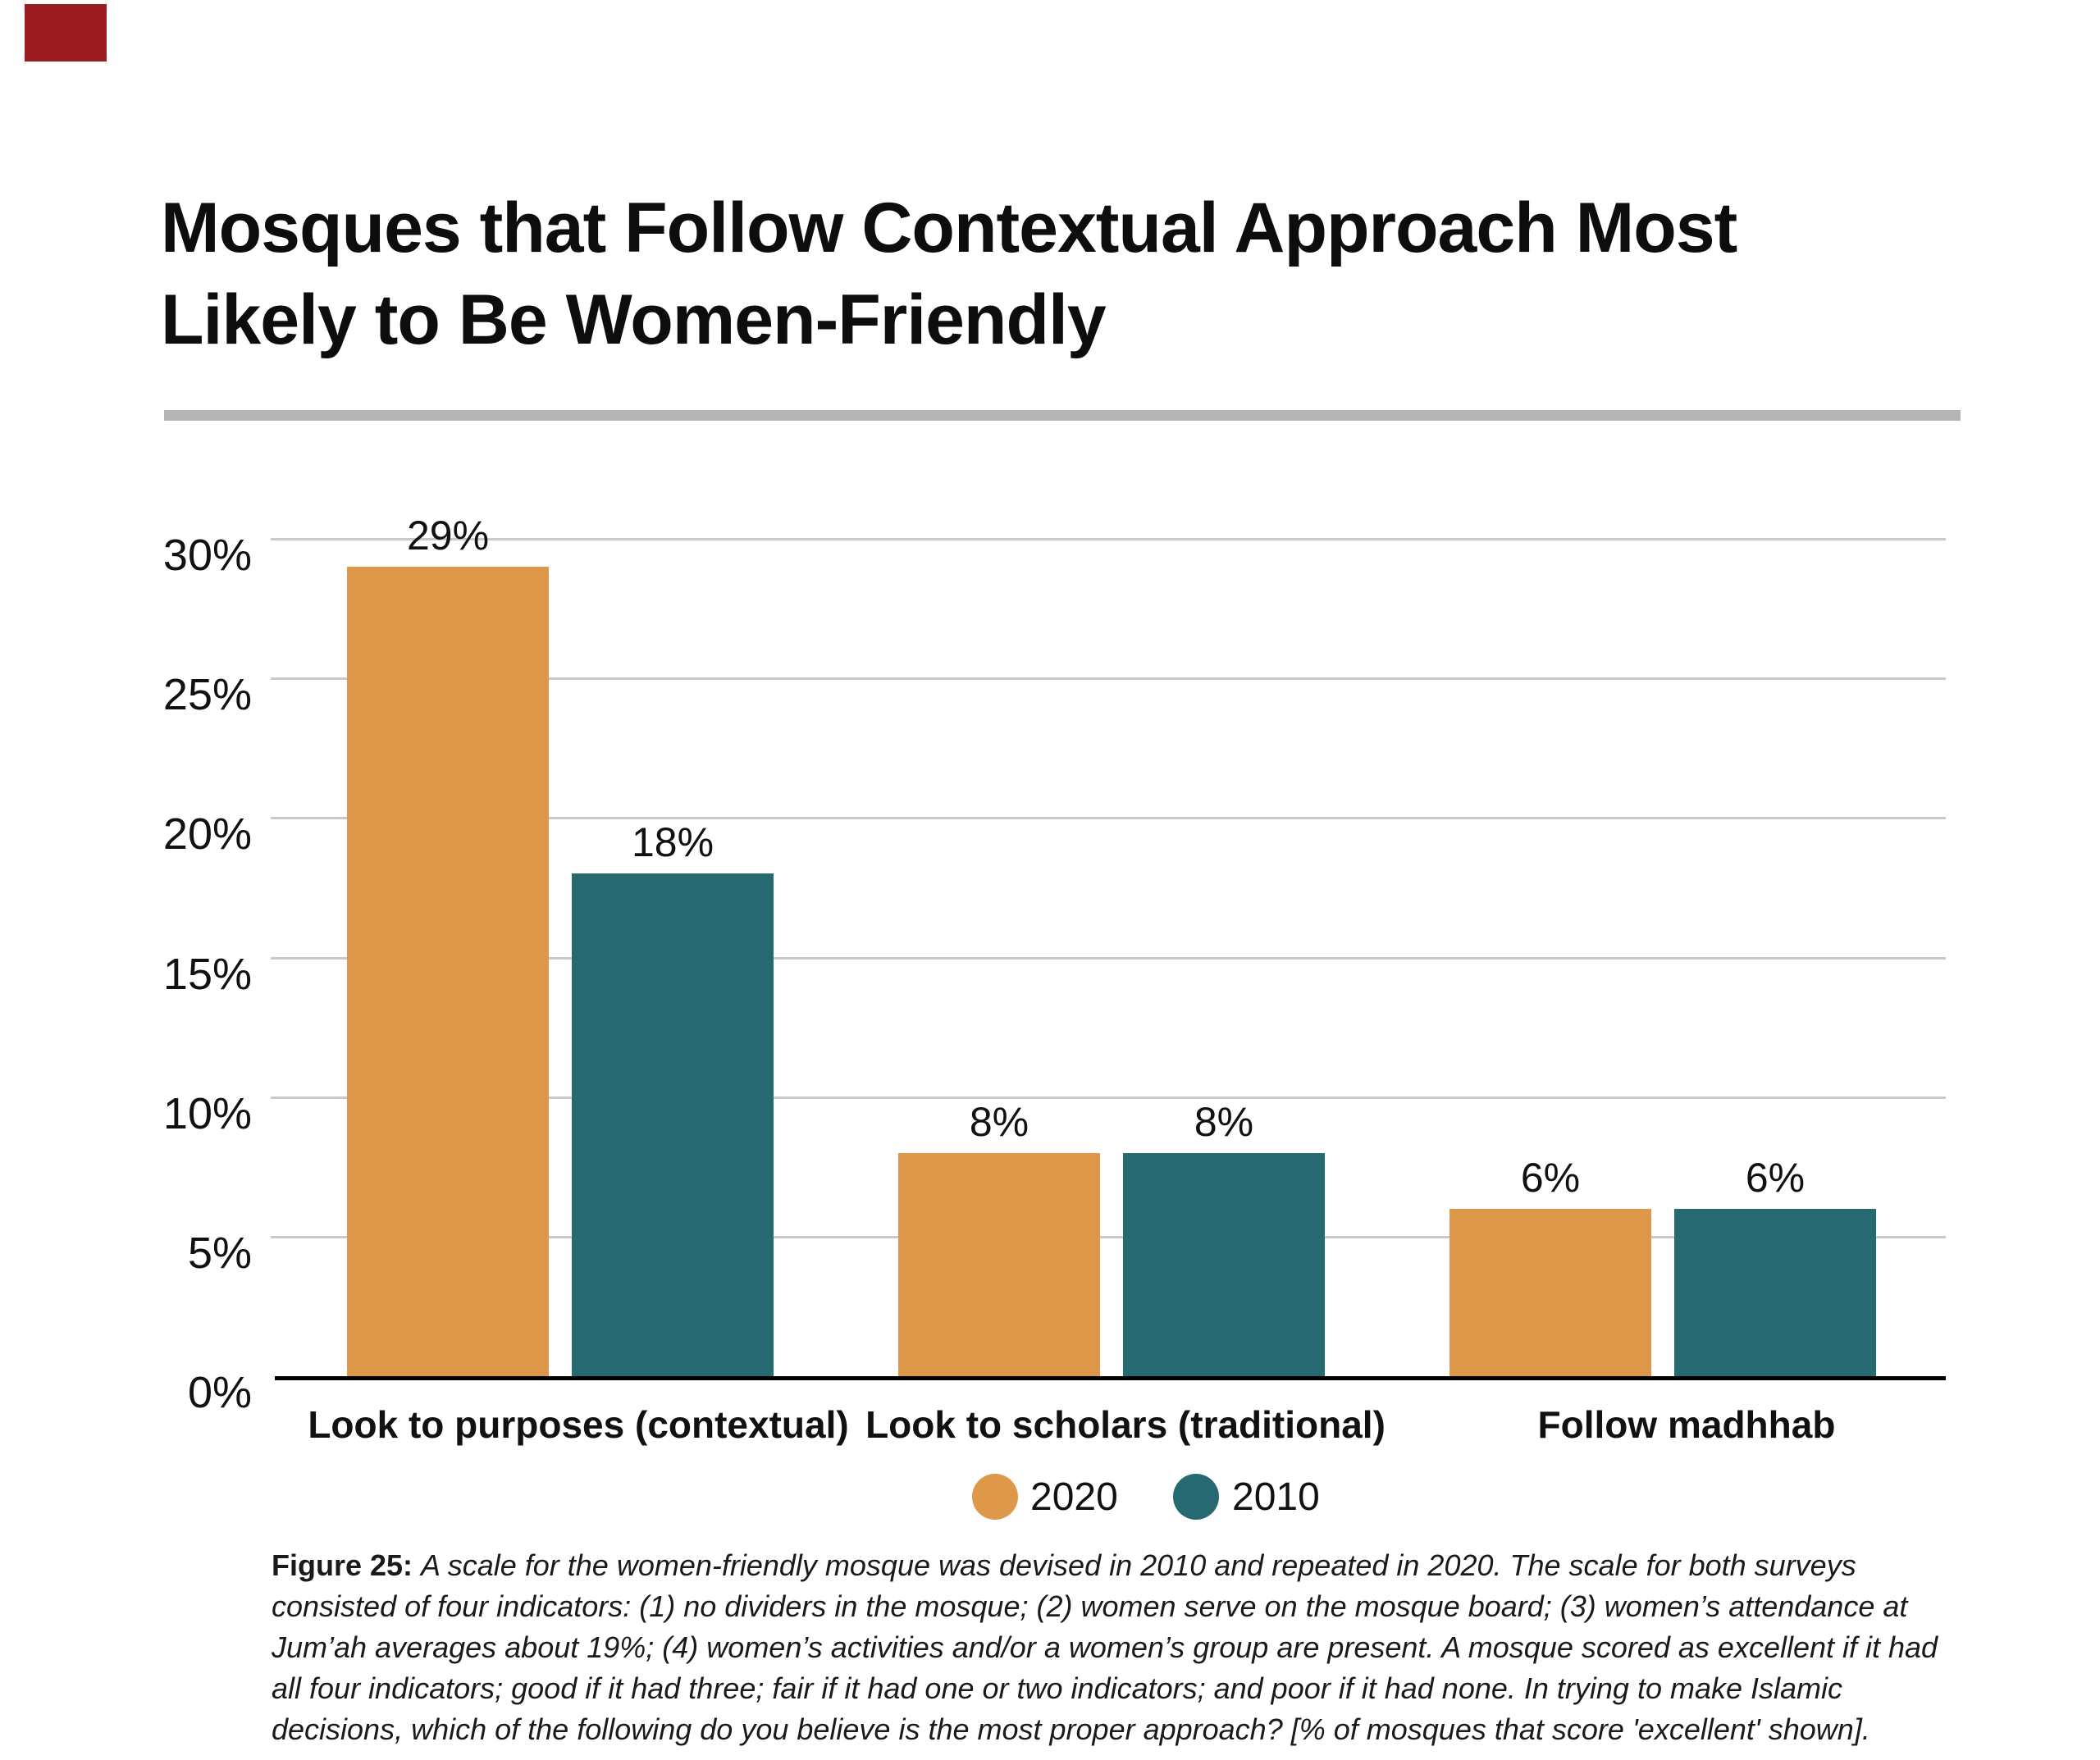  I want to click on y-tick-label: 20%, so click(207, 834).